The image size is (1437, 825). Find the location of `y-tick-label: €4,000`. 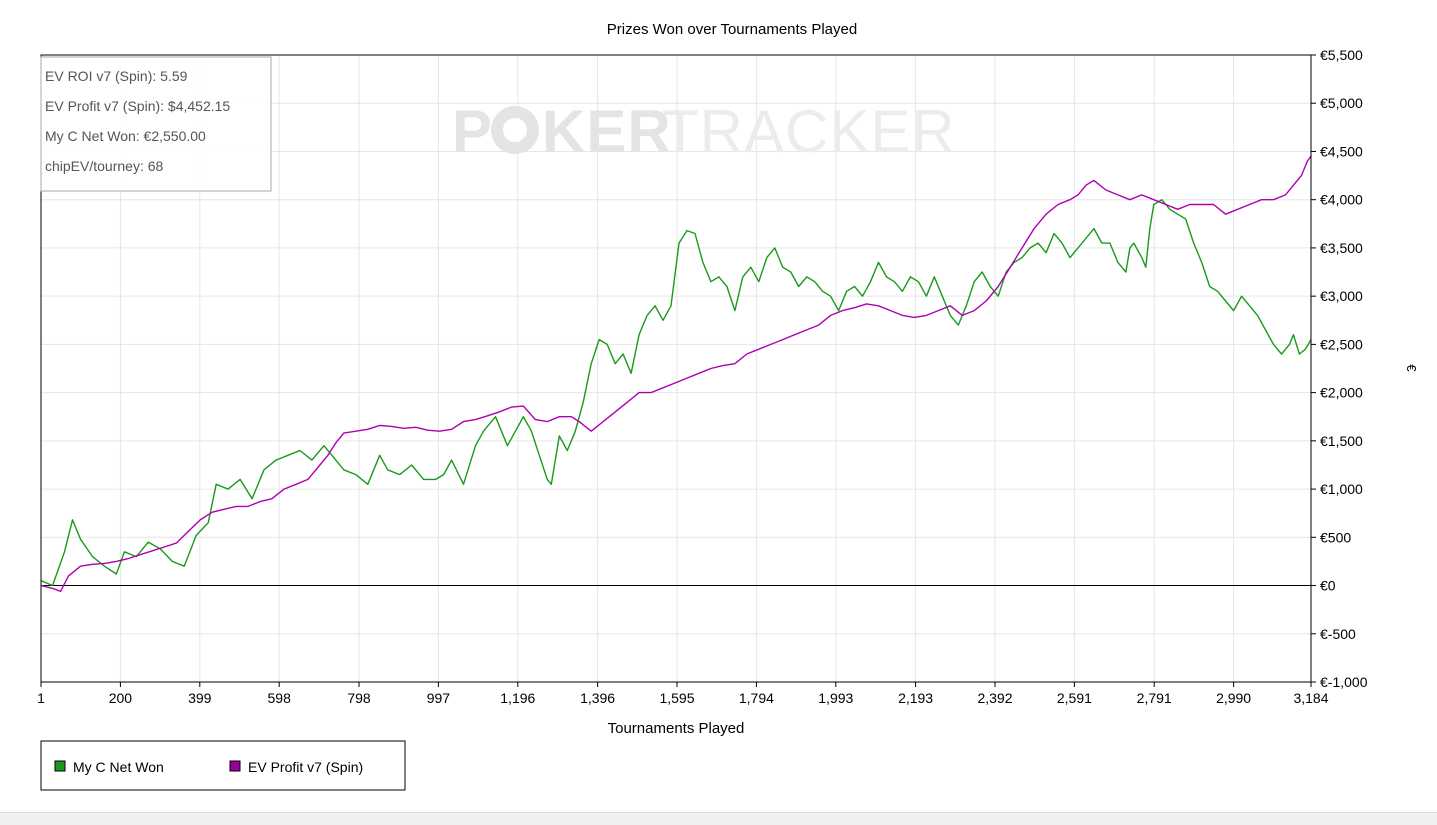

y-tick-label: €4,000 is located at coordinates (1341, 200).